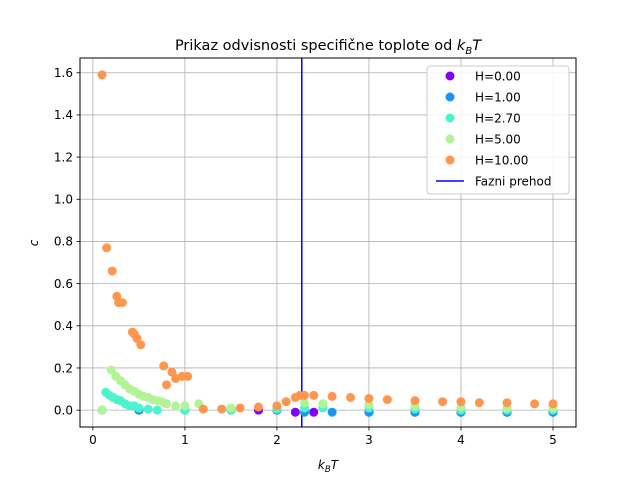 The width and height of the screenshot is (640, 484). What do you see at coordinates (329, 466) in the screenshot?
I see `x-axis-label: kBT` at bounding box center [329, 466].